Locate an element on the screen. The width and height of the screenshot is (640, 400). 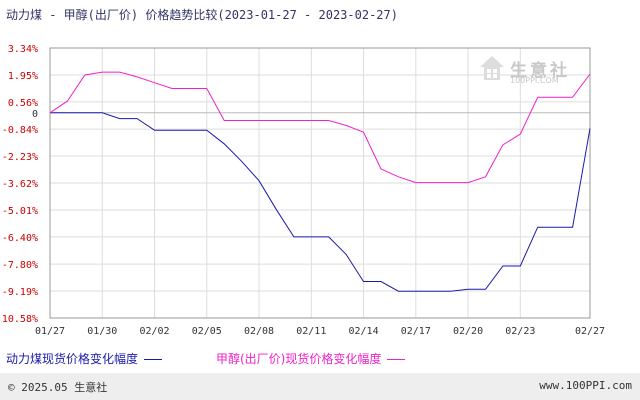
x-tick-label: 02/23 is located at coordinates (520, 331).